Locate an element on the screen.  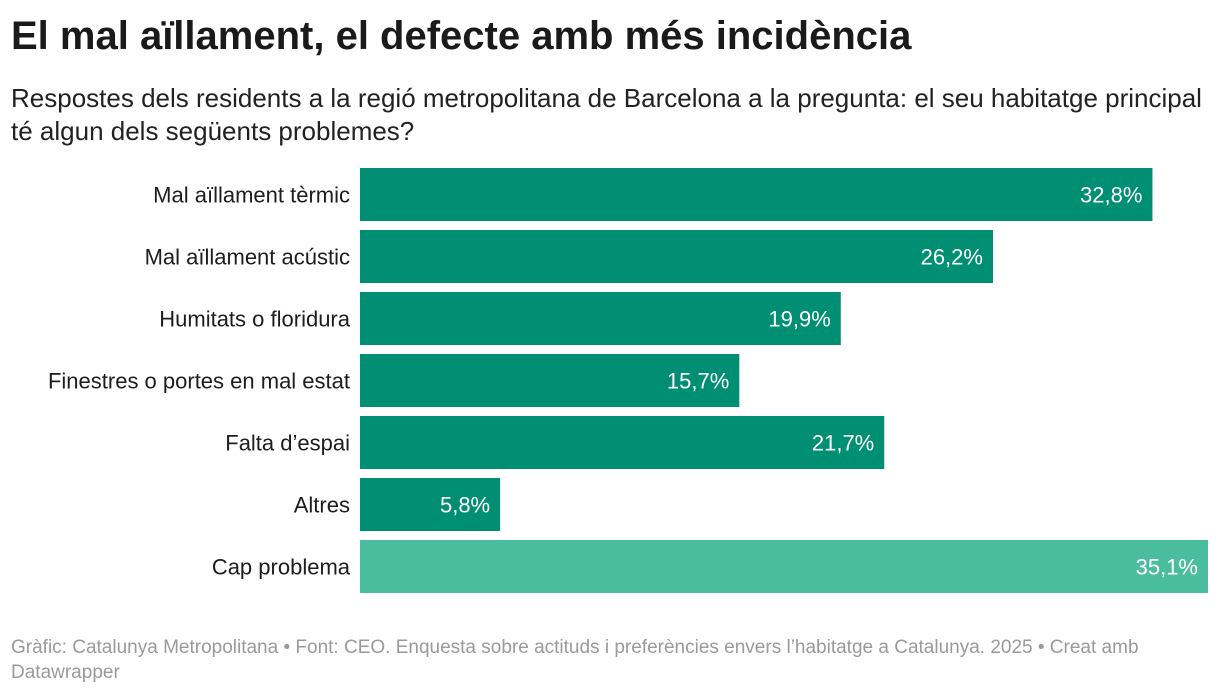
category-label: Altres is located at coordinates (322, 505).